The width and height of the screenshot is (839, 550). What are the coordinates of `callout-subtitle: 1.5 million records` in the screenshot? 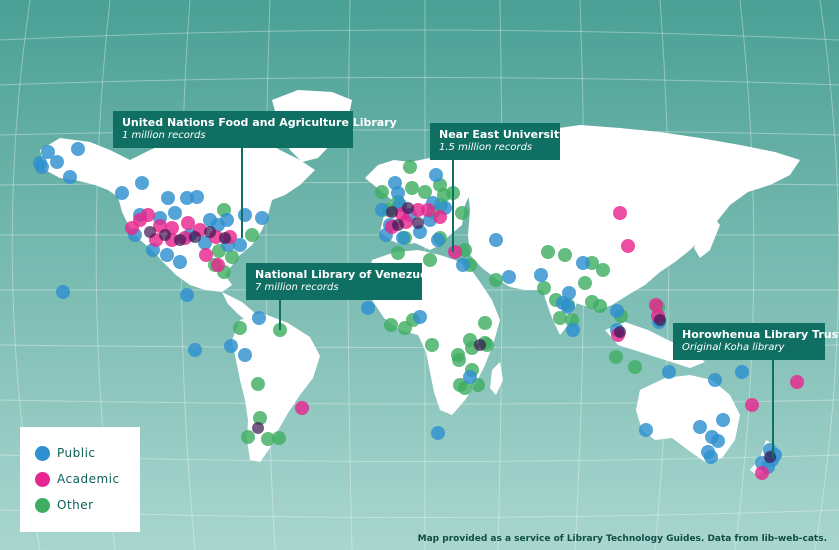 It's located at (486, 147).